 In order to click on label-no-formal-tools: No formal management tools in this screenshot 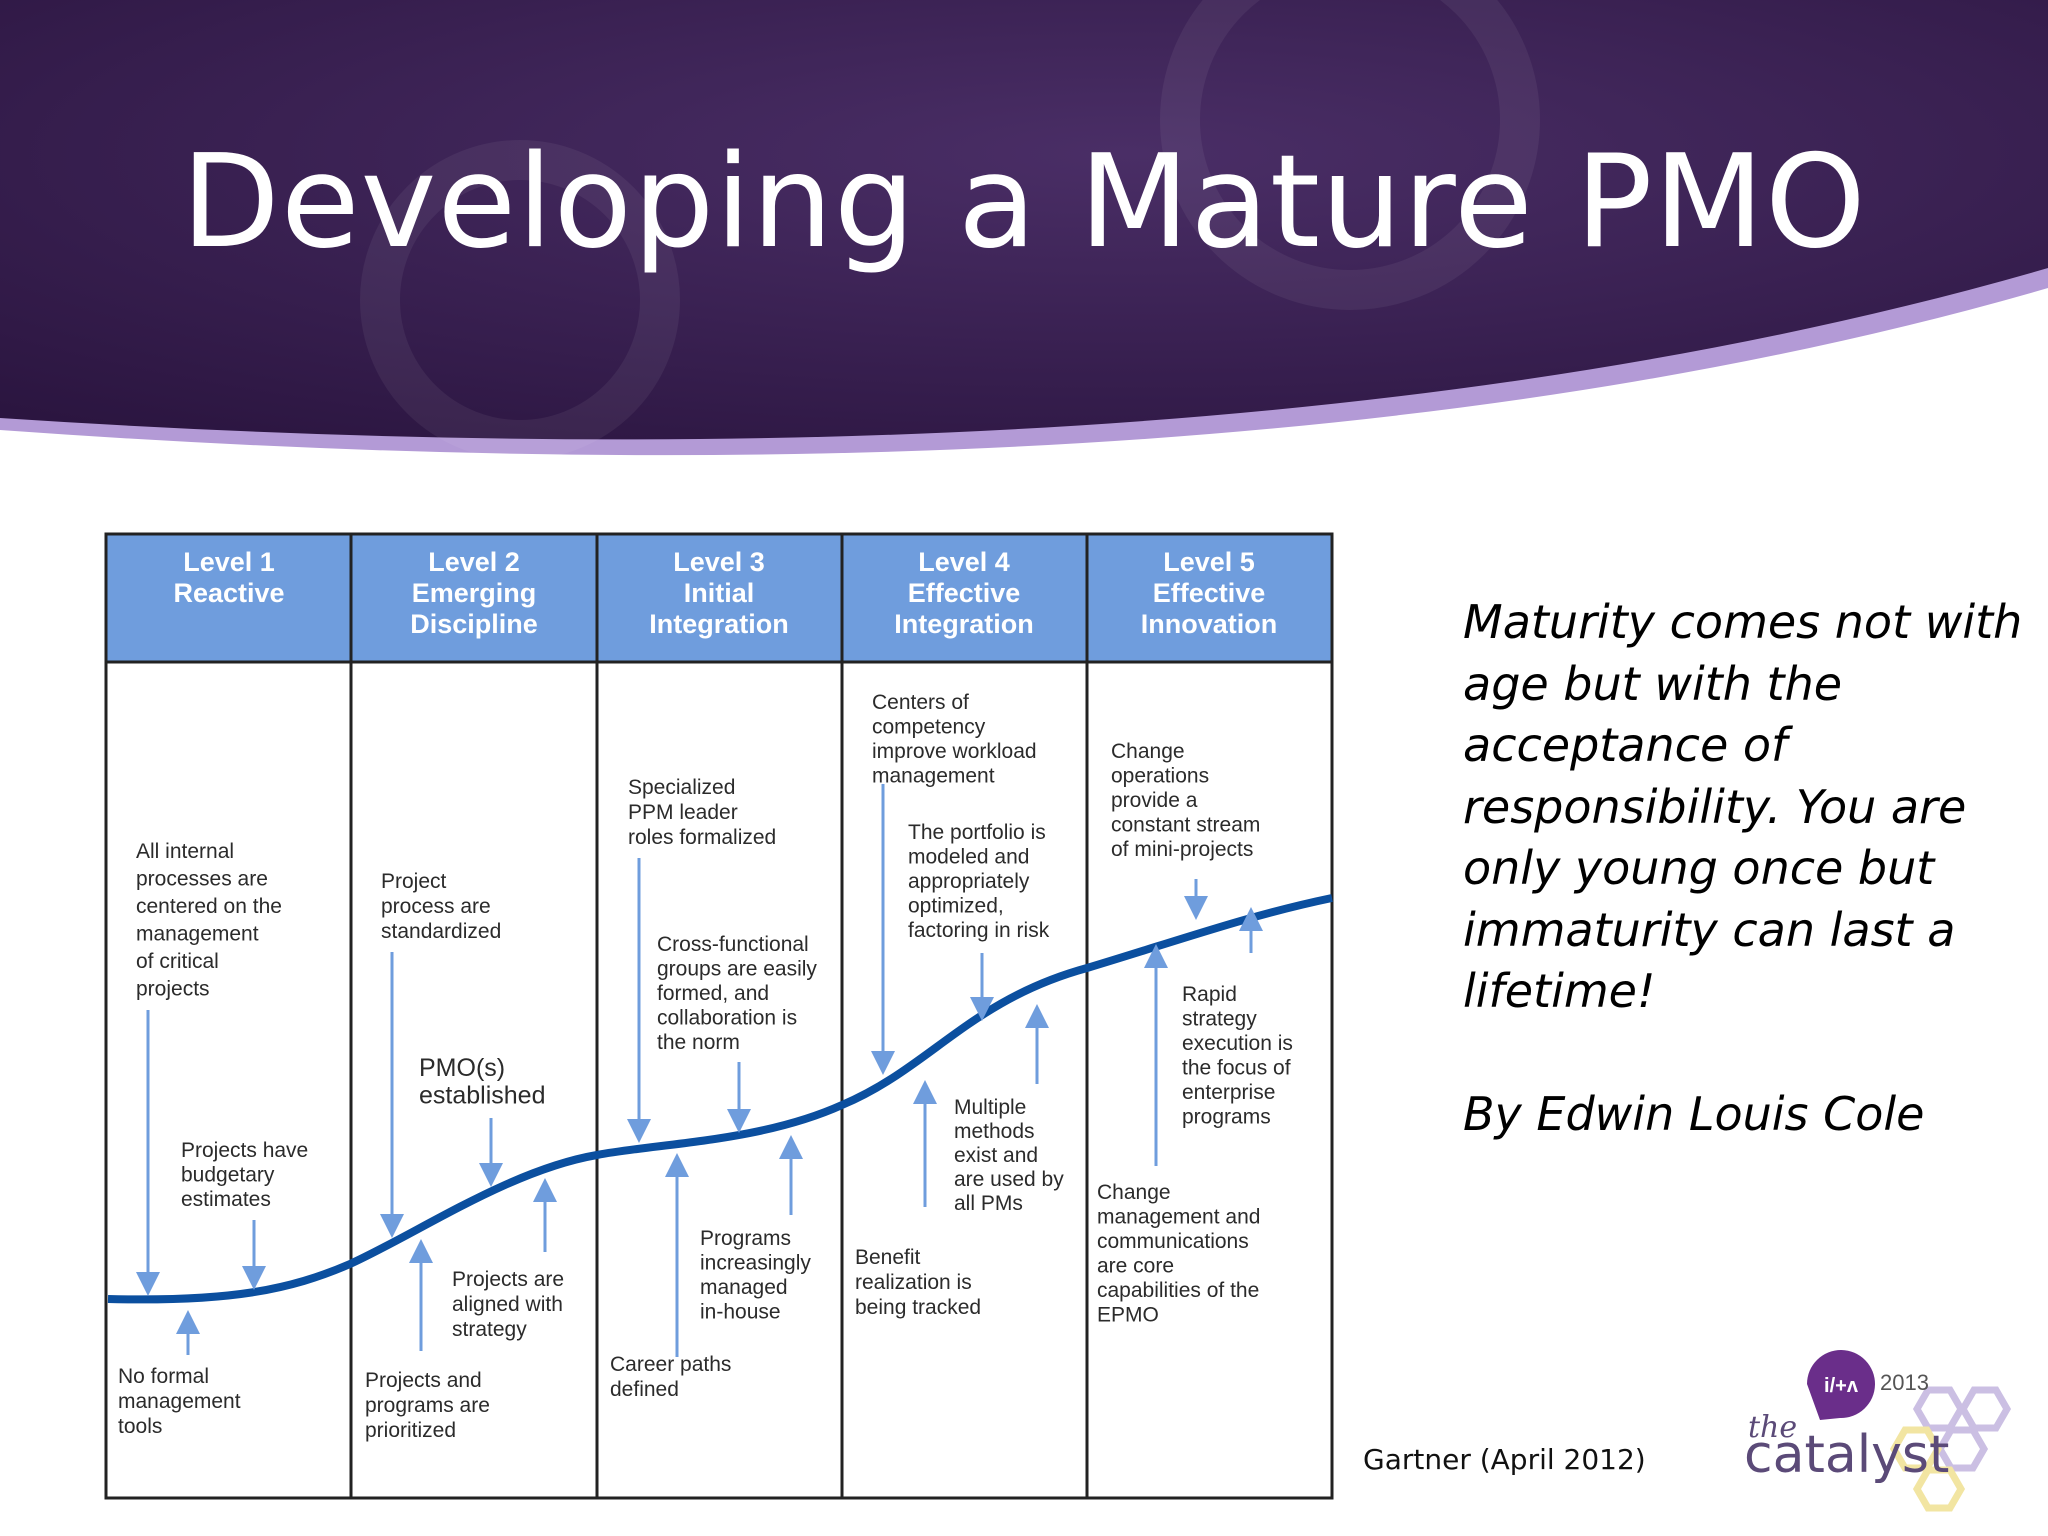, I will do `click(179, 1401)`.